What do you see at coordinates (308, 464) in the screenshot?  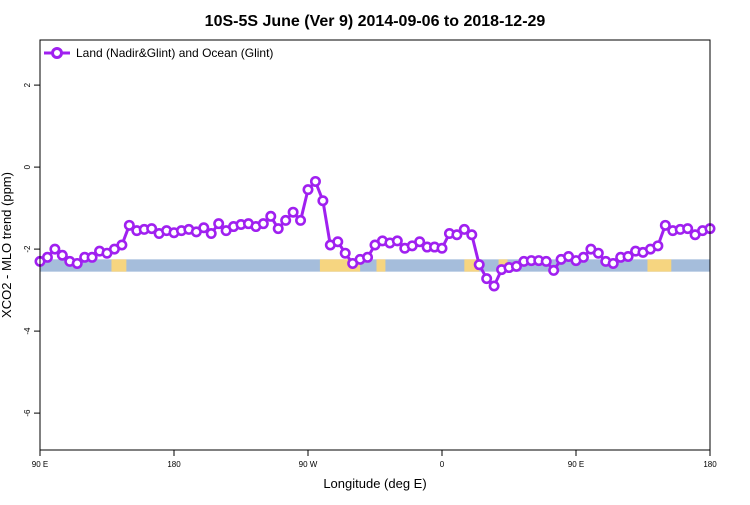 I see `x-tick-label: 90 W` at bounding box center [308, 464].